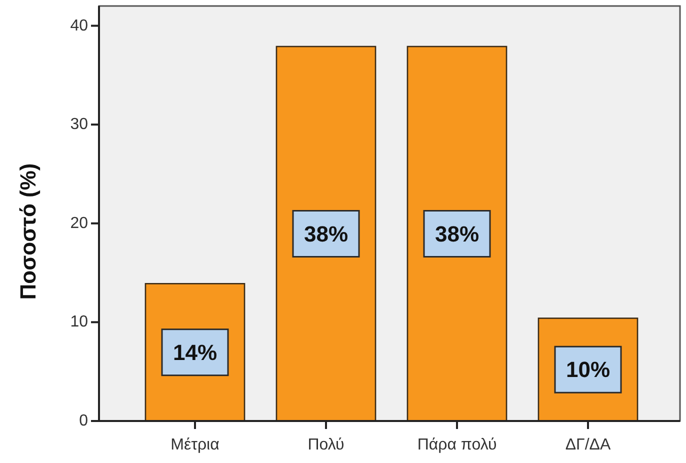 The width and height of the screenshot is (686, 463). Describe the element at coordinates (588, 445) in the screenshot. I see `x-tick-label: ΔΓ/ΔΑ` at that location.